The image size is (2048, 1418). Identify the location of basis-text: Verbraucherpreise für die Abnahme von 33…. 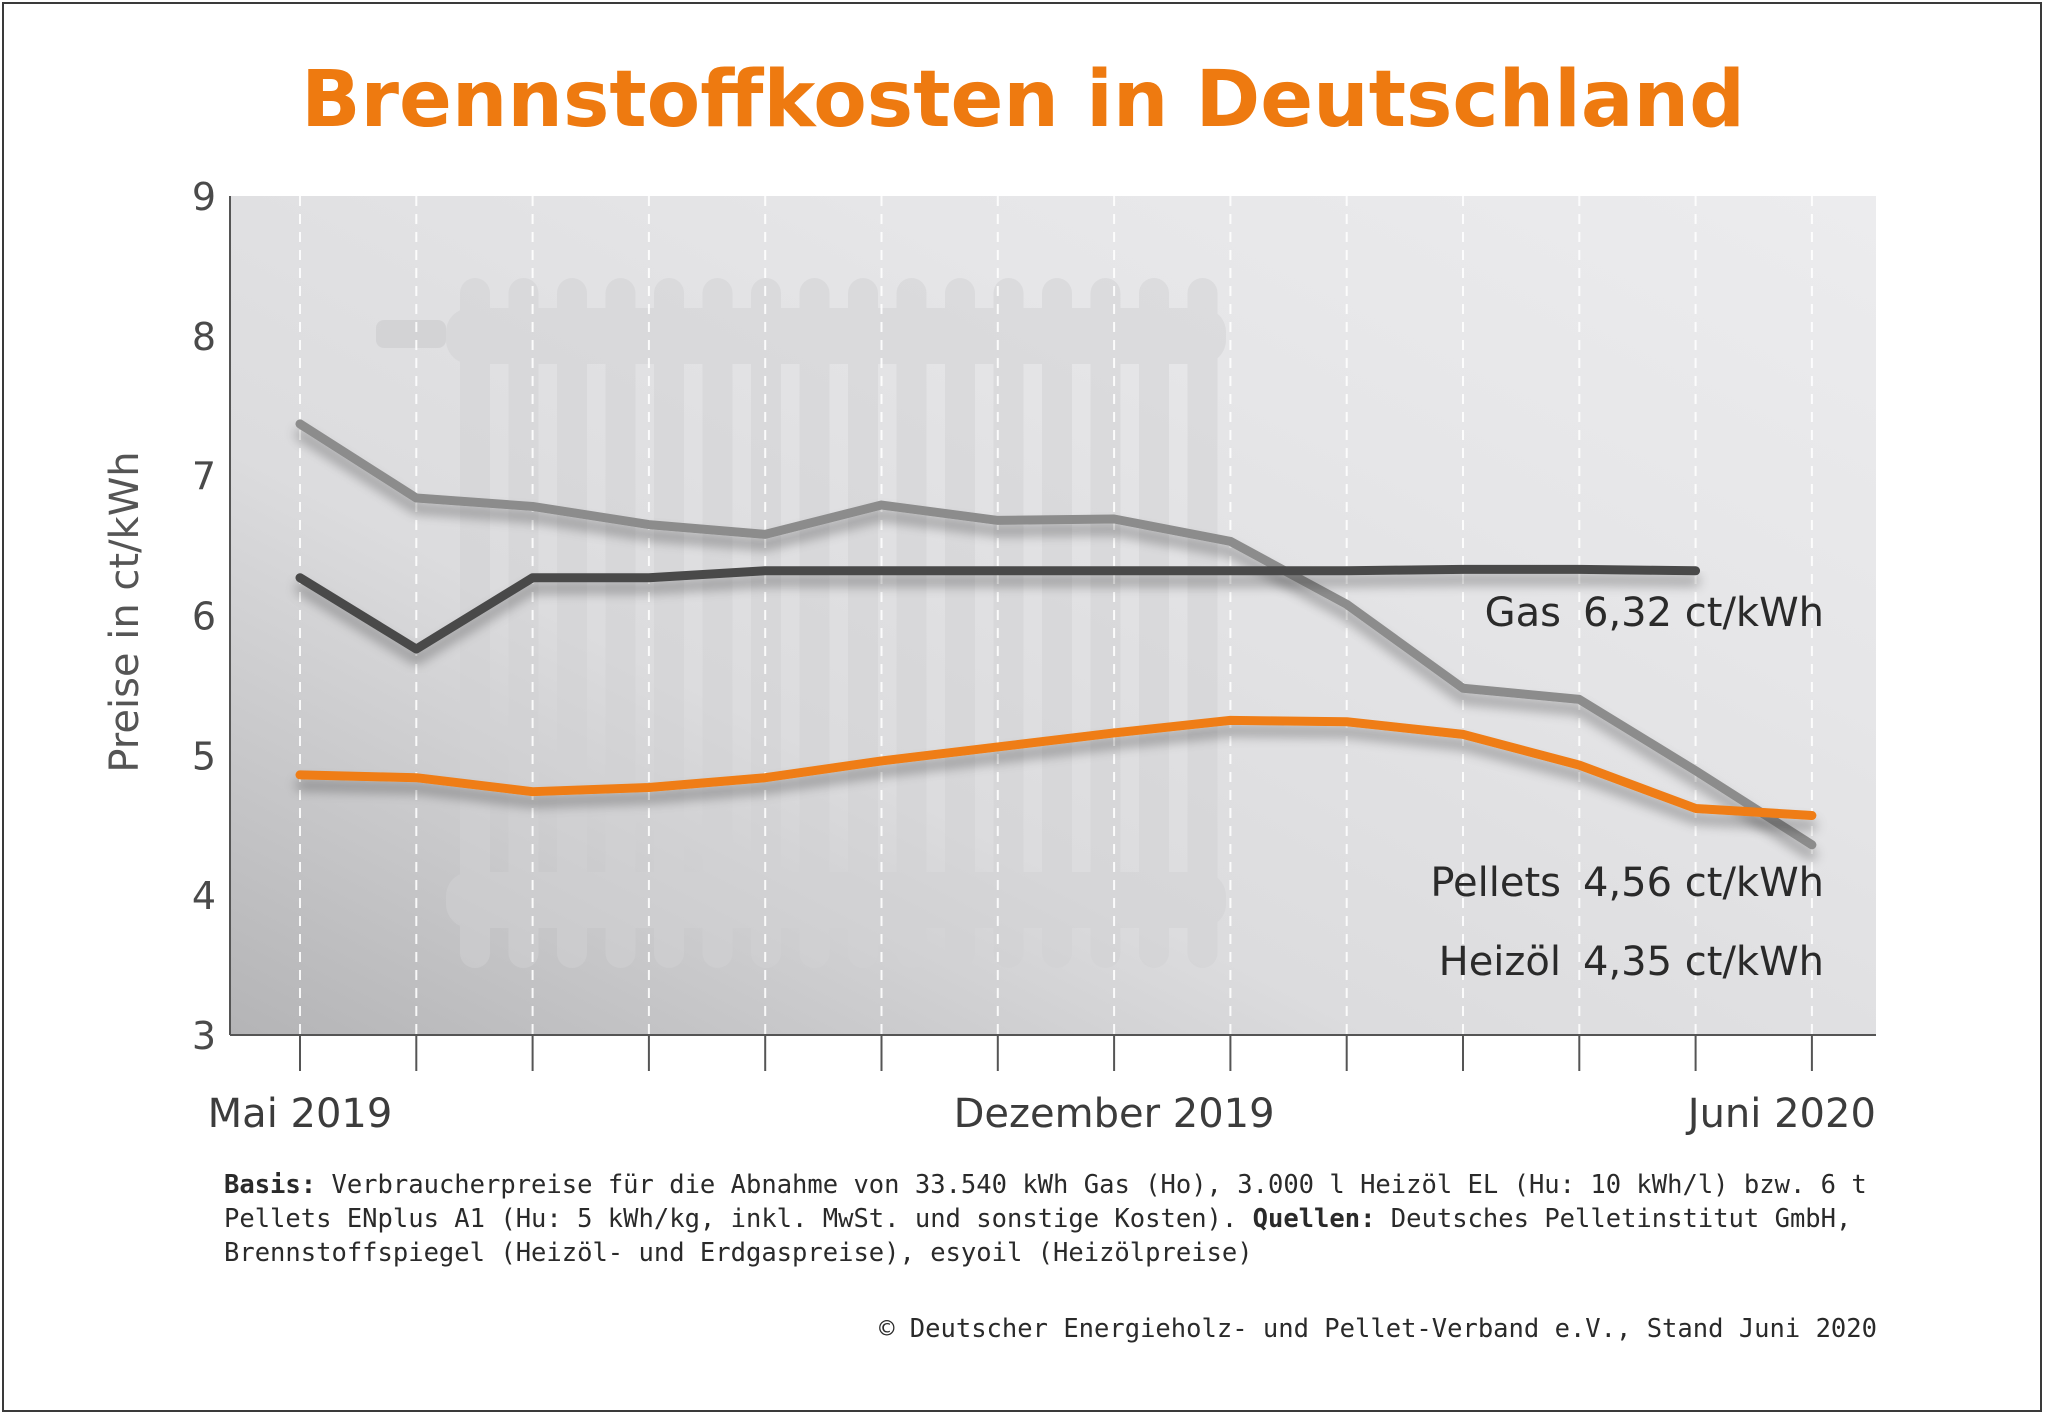
(1045, 1202).